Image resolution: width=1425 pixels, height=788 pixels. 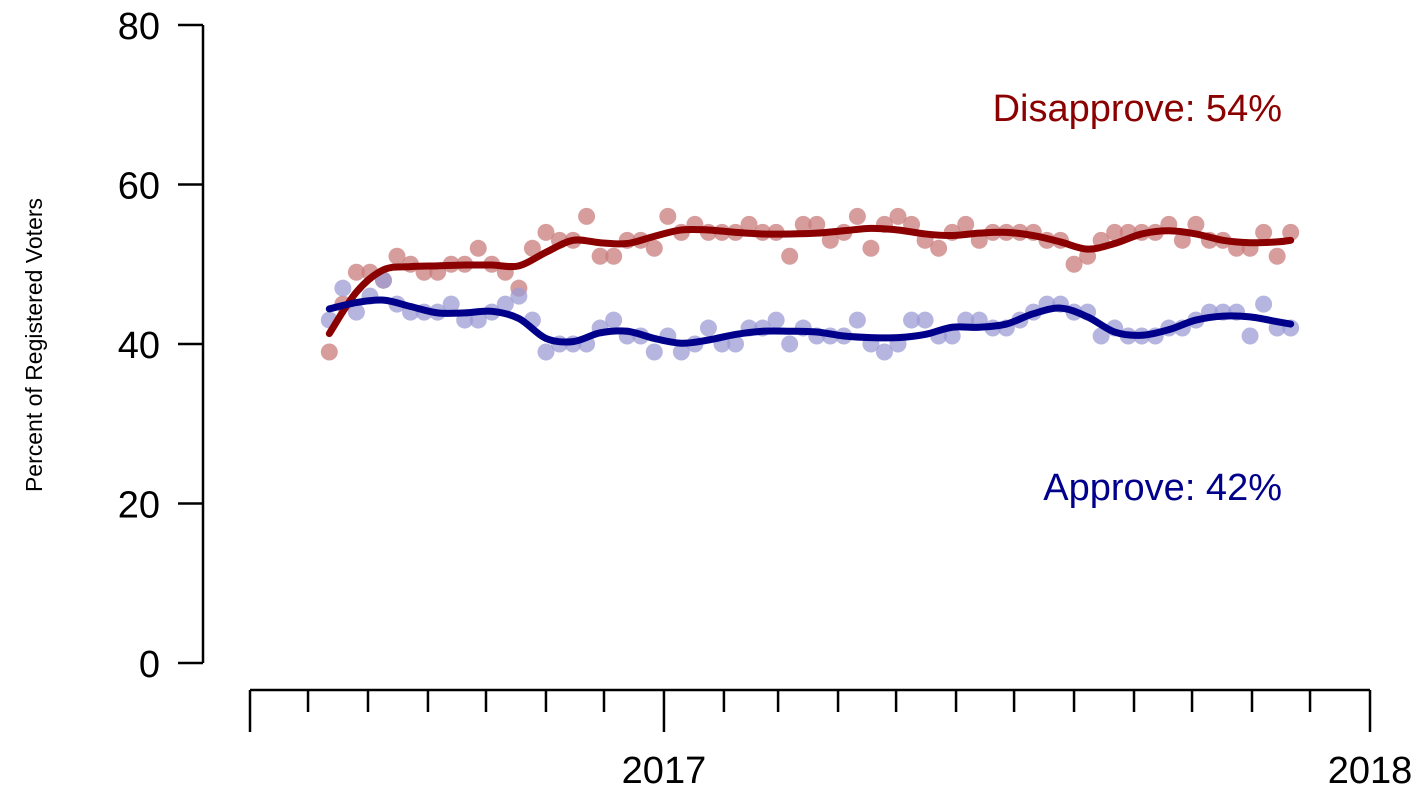 What do you see at coordinates (1162, 488) in the screenshot?
I see `approve-annotation: Approve: 42%` at bounding box center [1162, 488].